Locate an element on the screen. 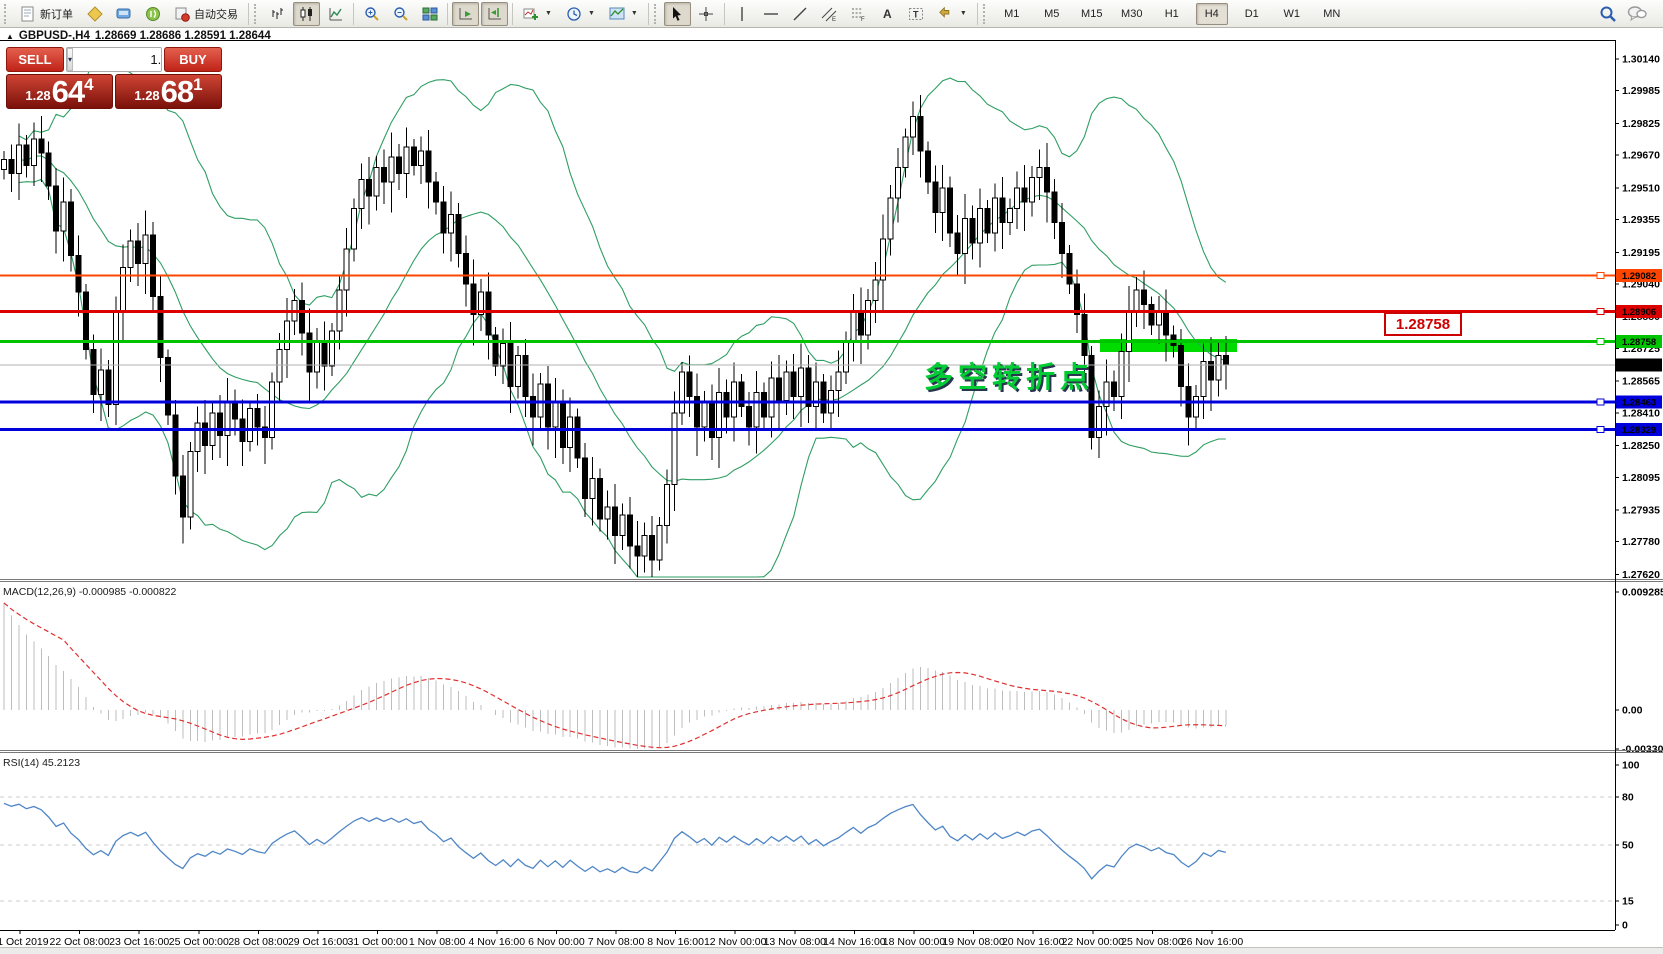  svg-text: 1.29195 is located at coordinates (1641, 253).